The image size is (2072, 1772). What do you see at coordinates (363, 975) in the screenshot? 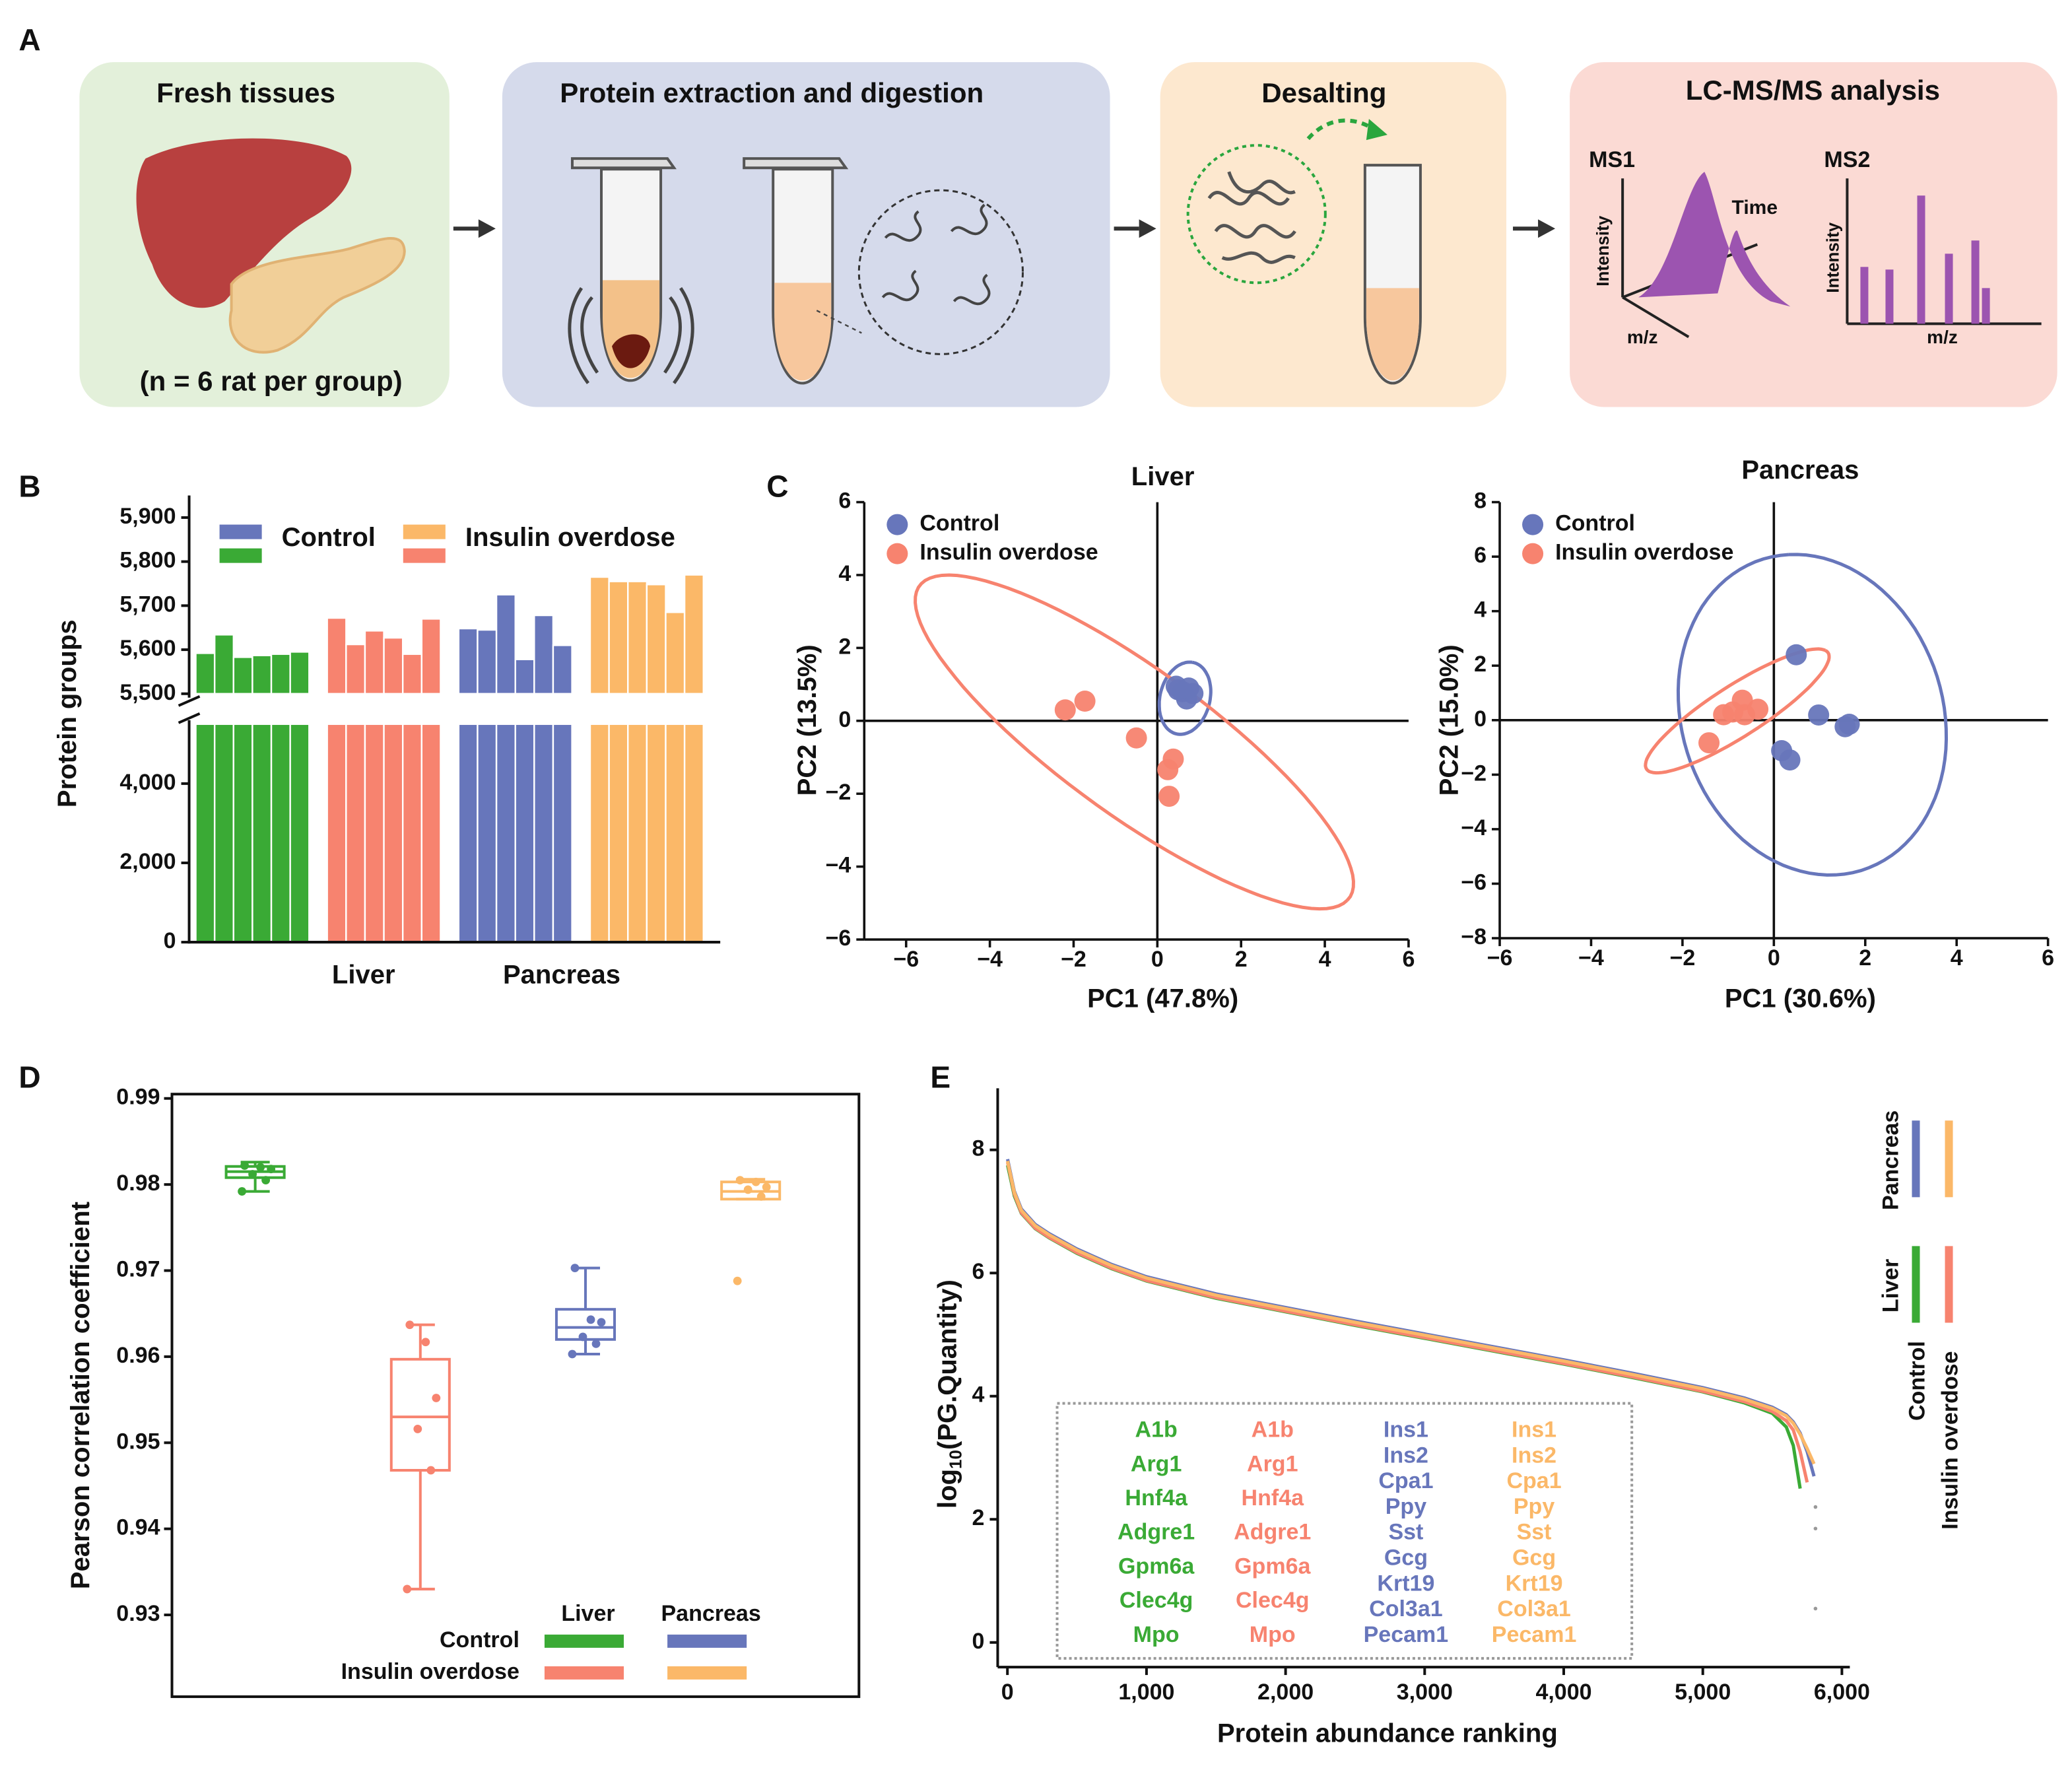
I see `x-tick-label: Liver` at bounding box center [363, 975].